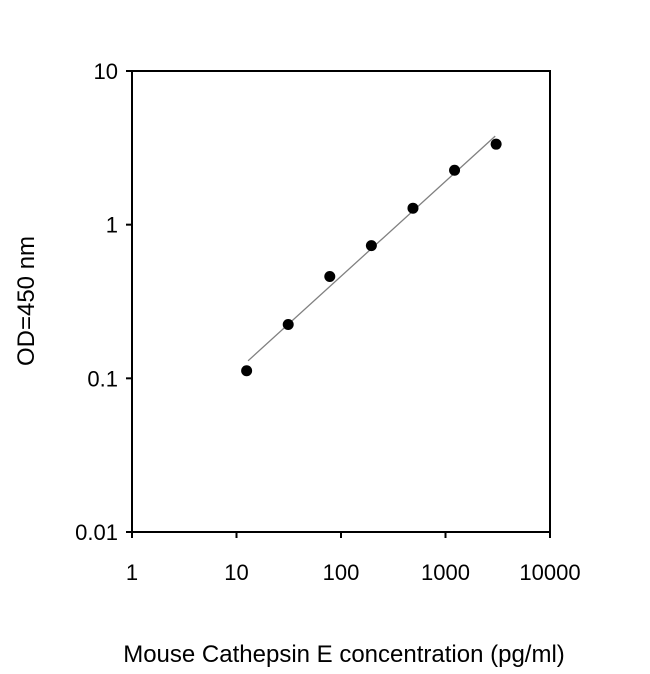  Describe the element at coordinates (102, 378) in the screenshot. I see `y-tick-label: 0.1` at that location.